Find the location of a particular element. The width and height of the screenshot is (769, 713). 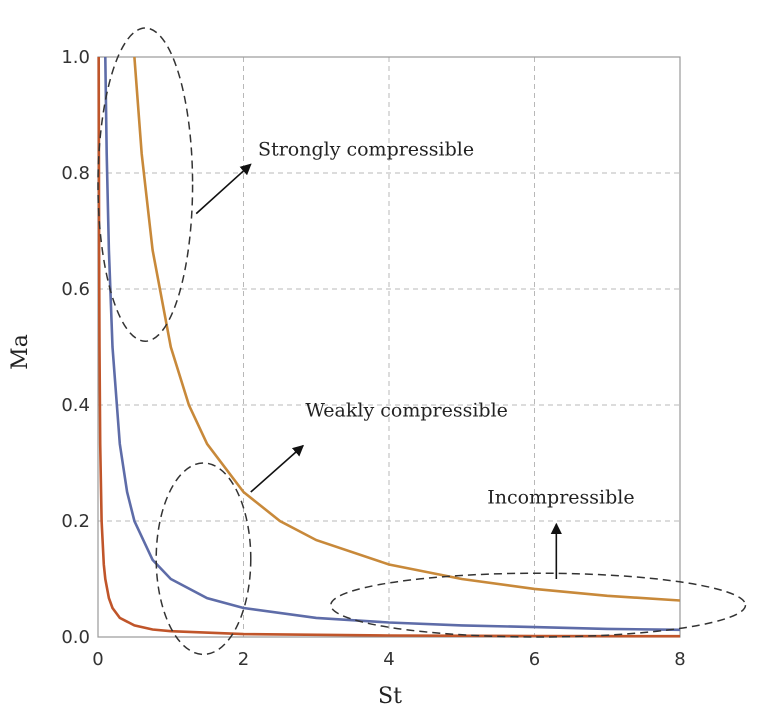

x-tick-label: 4 is located at coordinates (388, 659).